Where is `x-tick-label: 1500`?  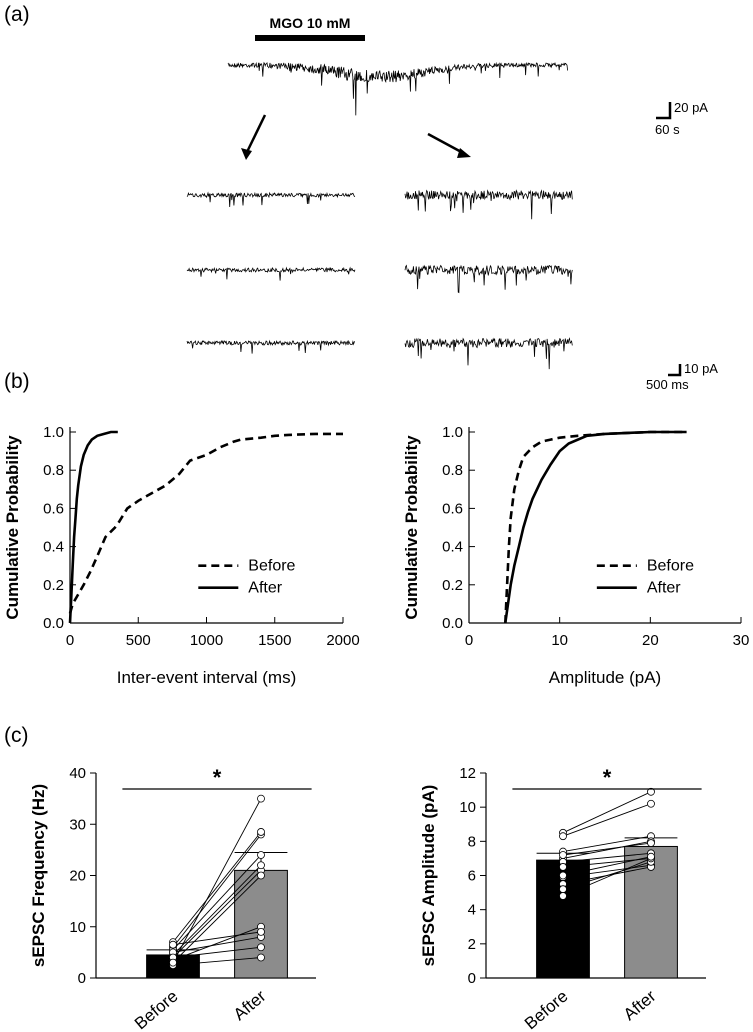
x-tick-label: 1500 is located at coordinates (274, 640).